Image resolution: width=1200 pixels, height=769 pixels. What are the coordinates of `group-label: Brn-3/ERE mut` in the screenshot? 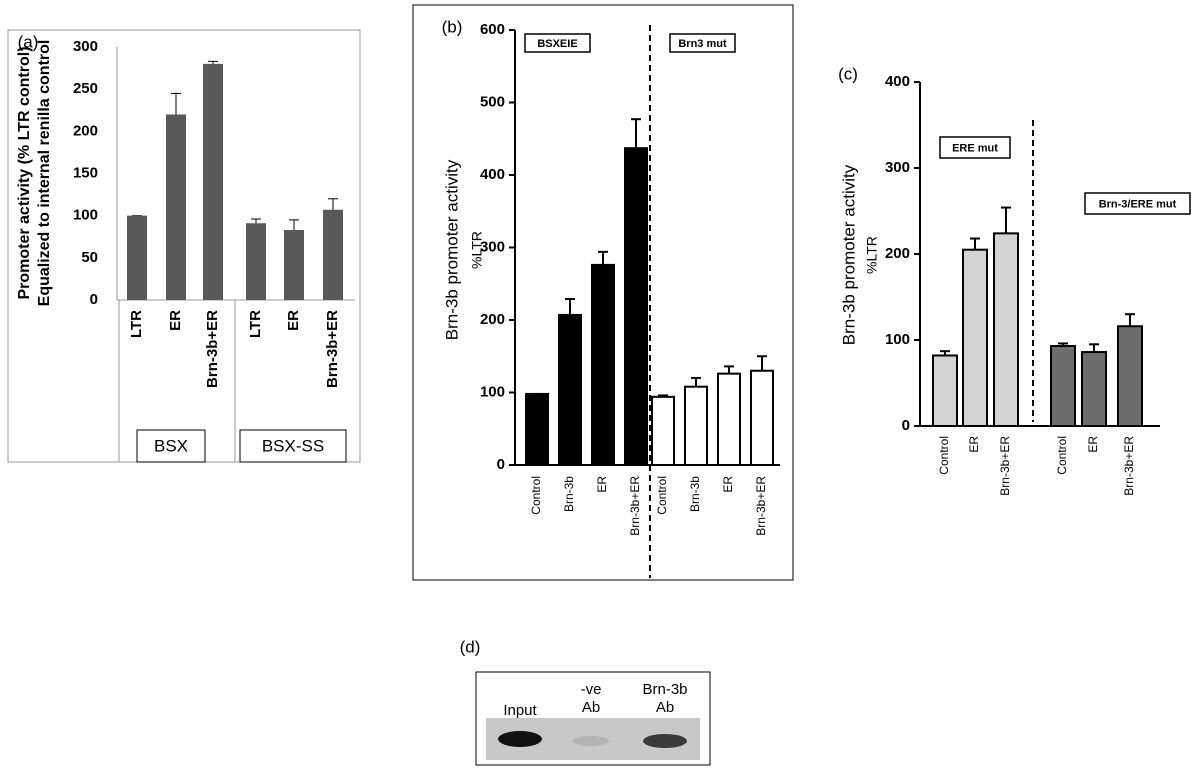 It's located at (1138, 204).